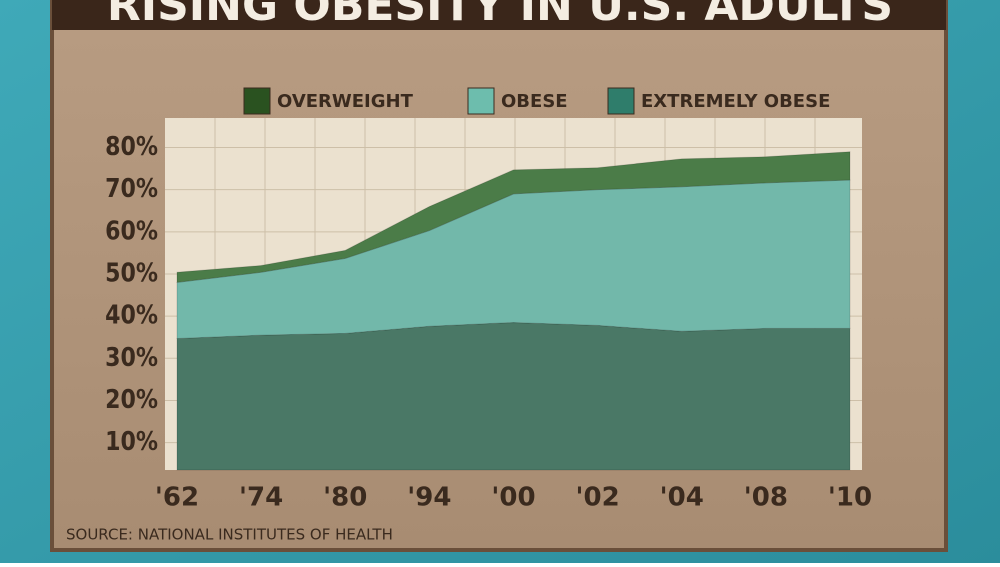 This screenshot has width=1000, height=567. I want to click on x-tick-label: '62, so click(177, 498).